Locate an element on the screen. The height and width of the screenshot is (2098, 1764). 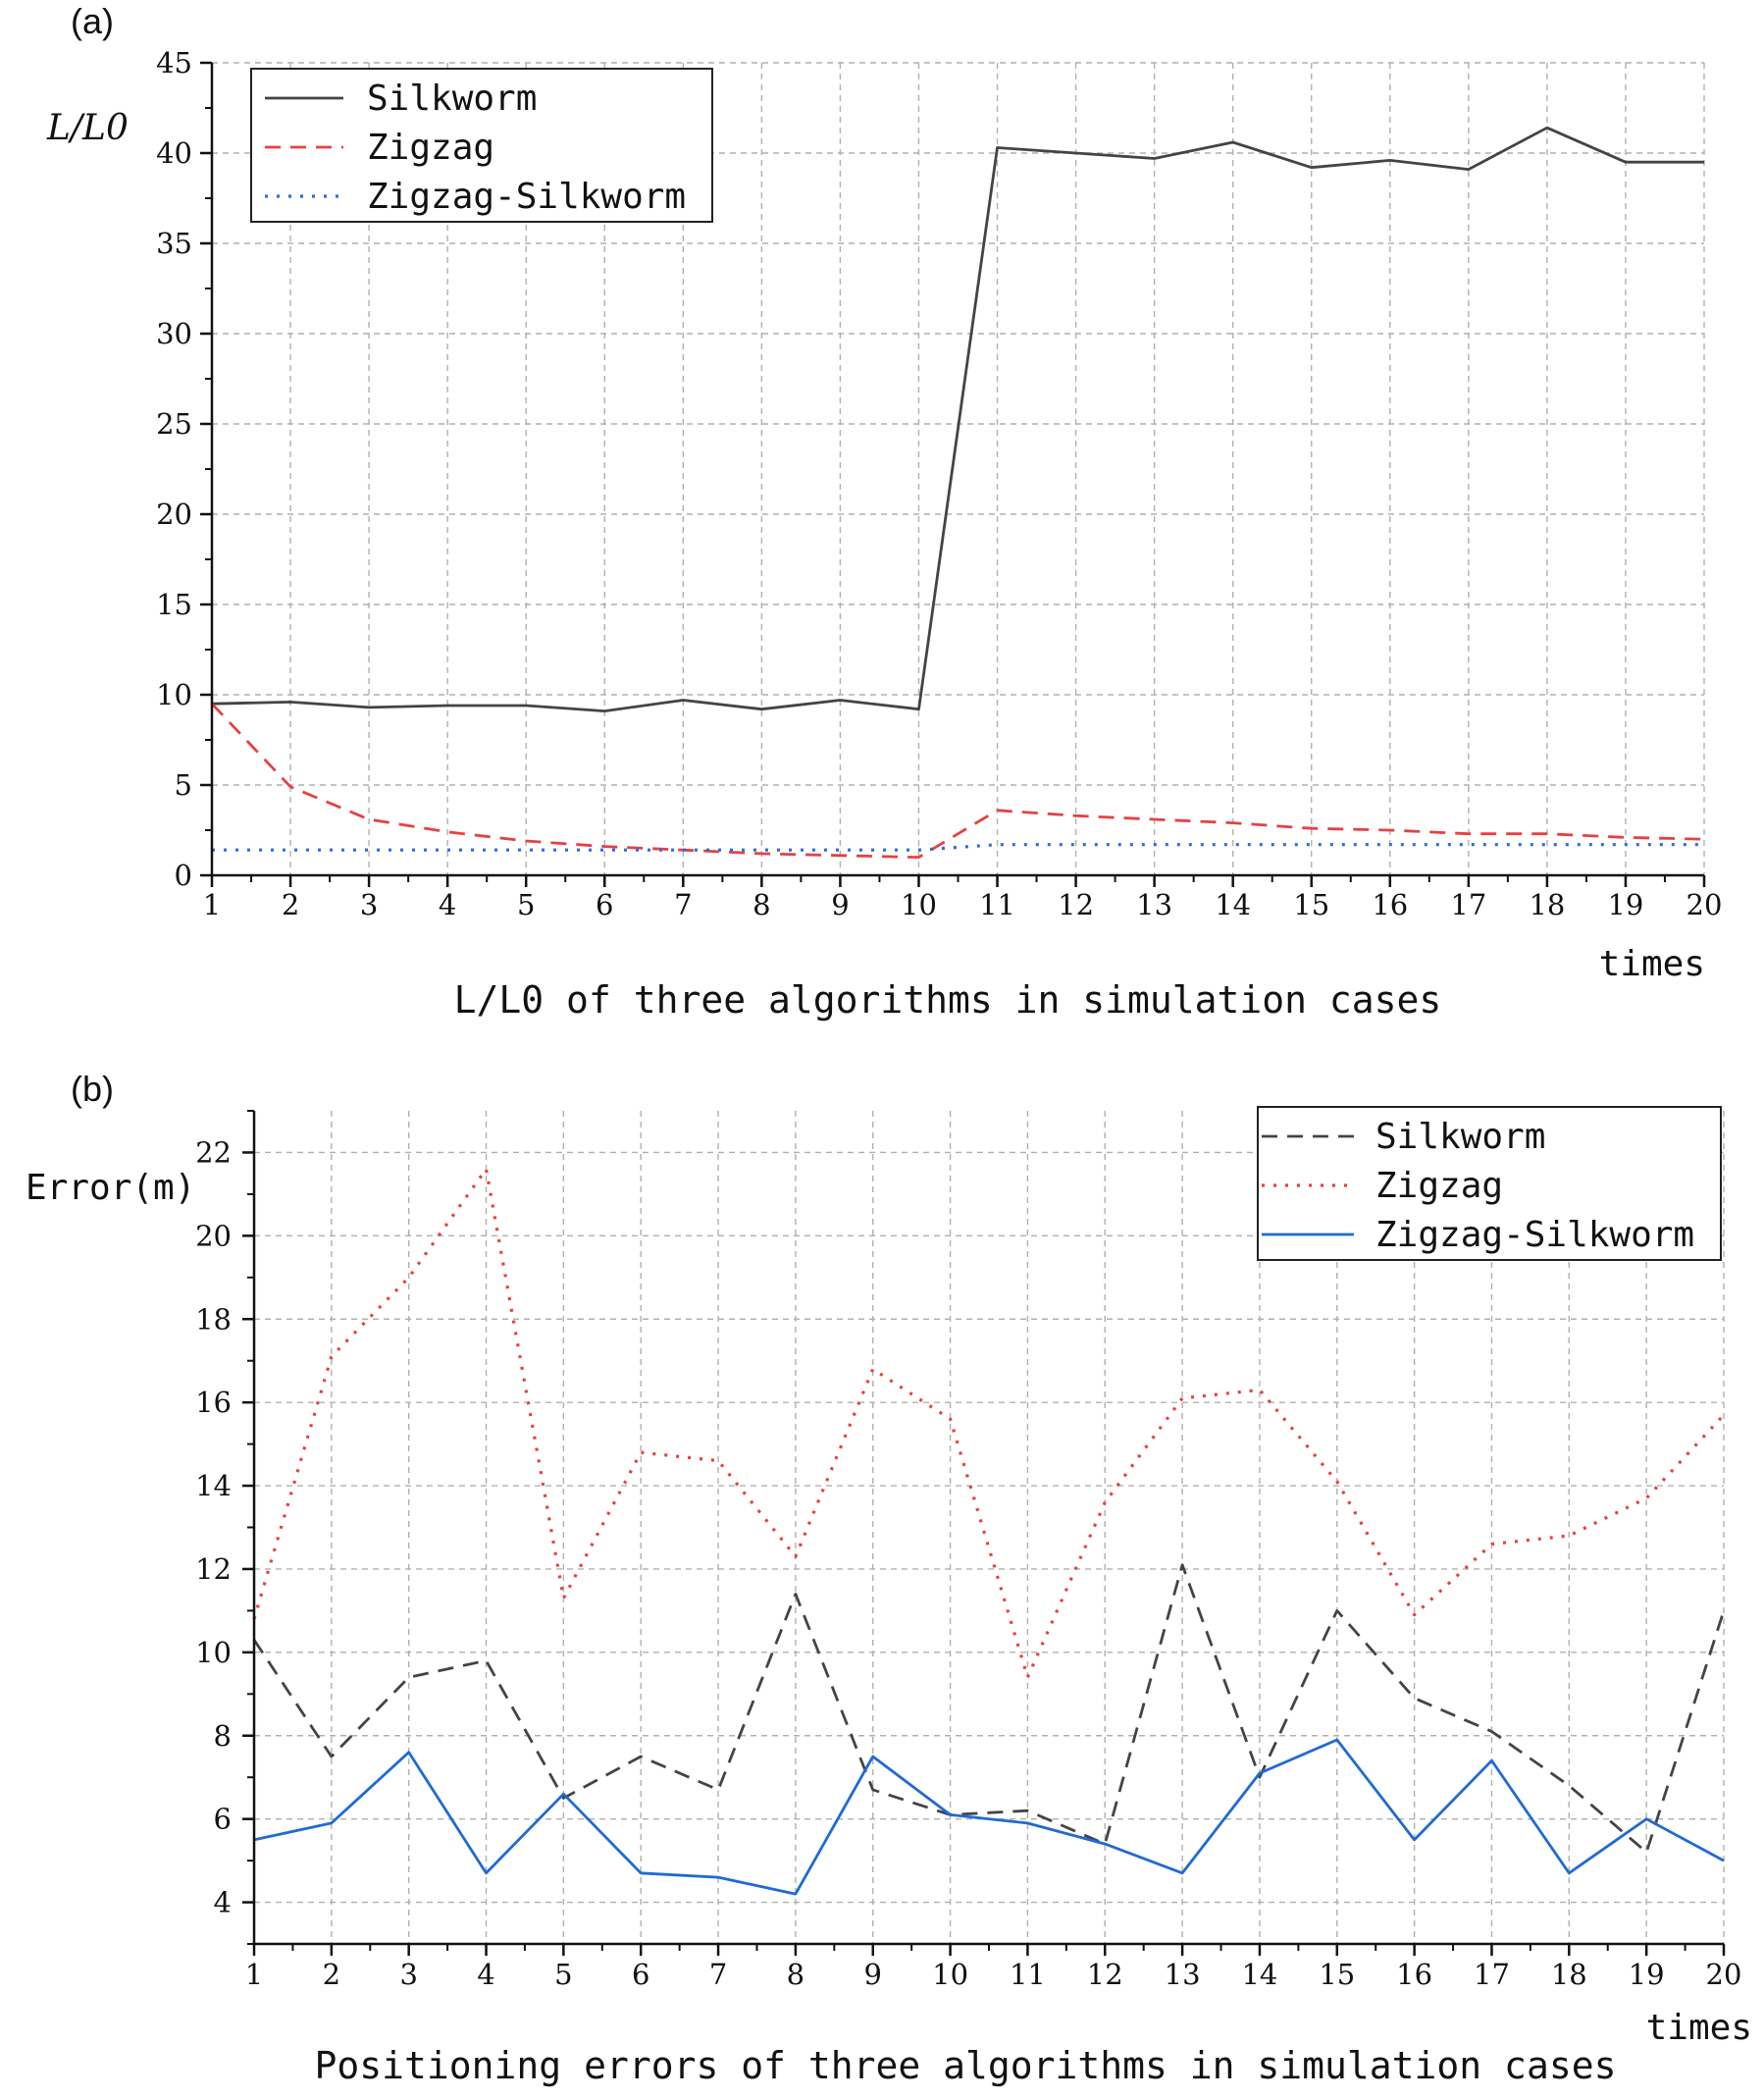
y-tick-label: 5 is located at coordinates (183, 785).